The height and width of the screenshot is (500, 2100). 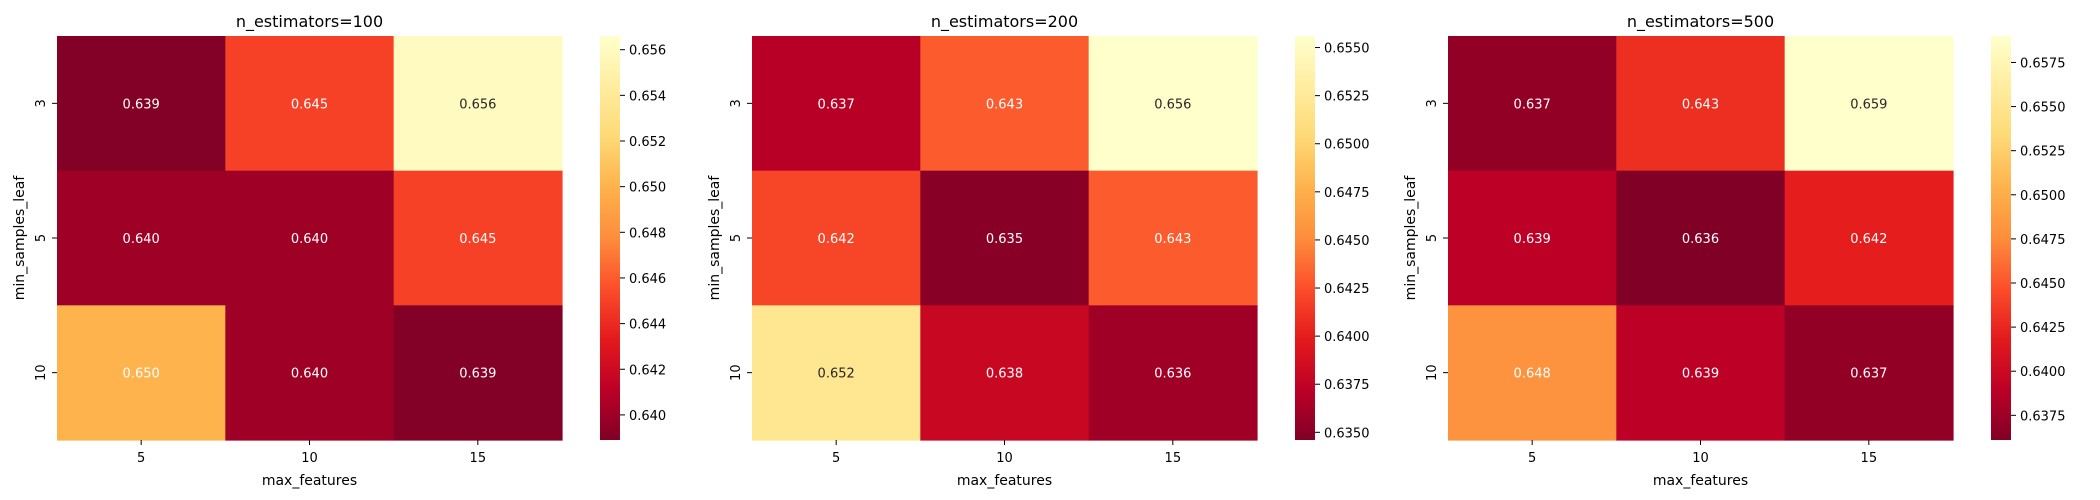 I want to click on colorbar-tick-label: 0.648, so click(x=647, y=233).